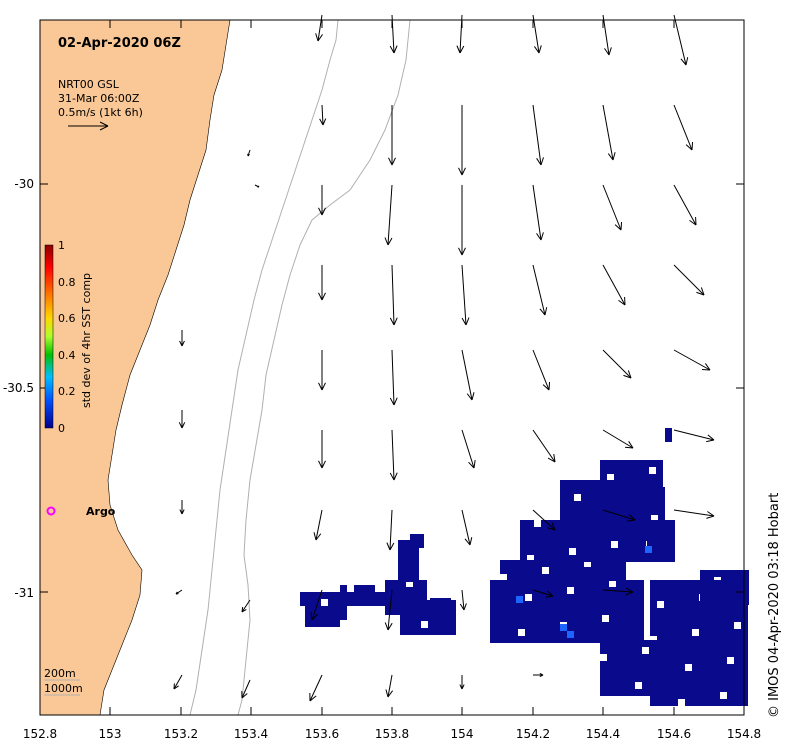  I want to click on colorbar-tick-label: 0, so click(61, 428).